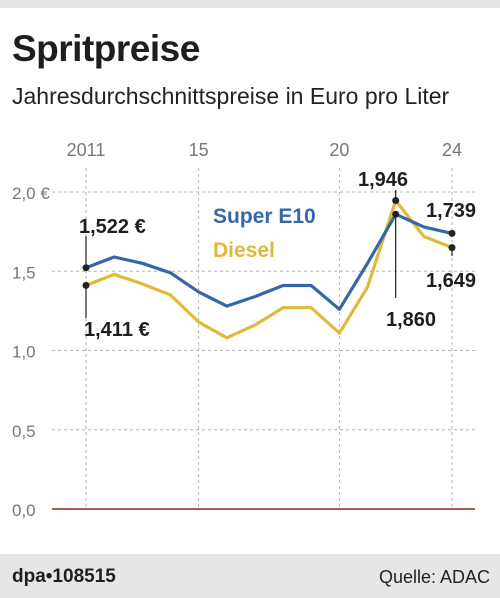 This screenshot has height=598, width=500. I want to click on data-label: 1,860, so click(411, 320).